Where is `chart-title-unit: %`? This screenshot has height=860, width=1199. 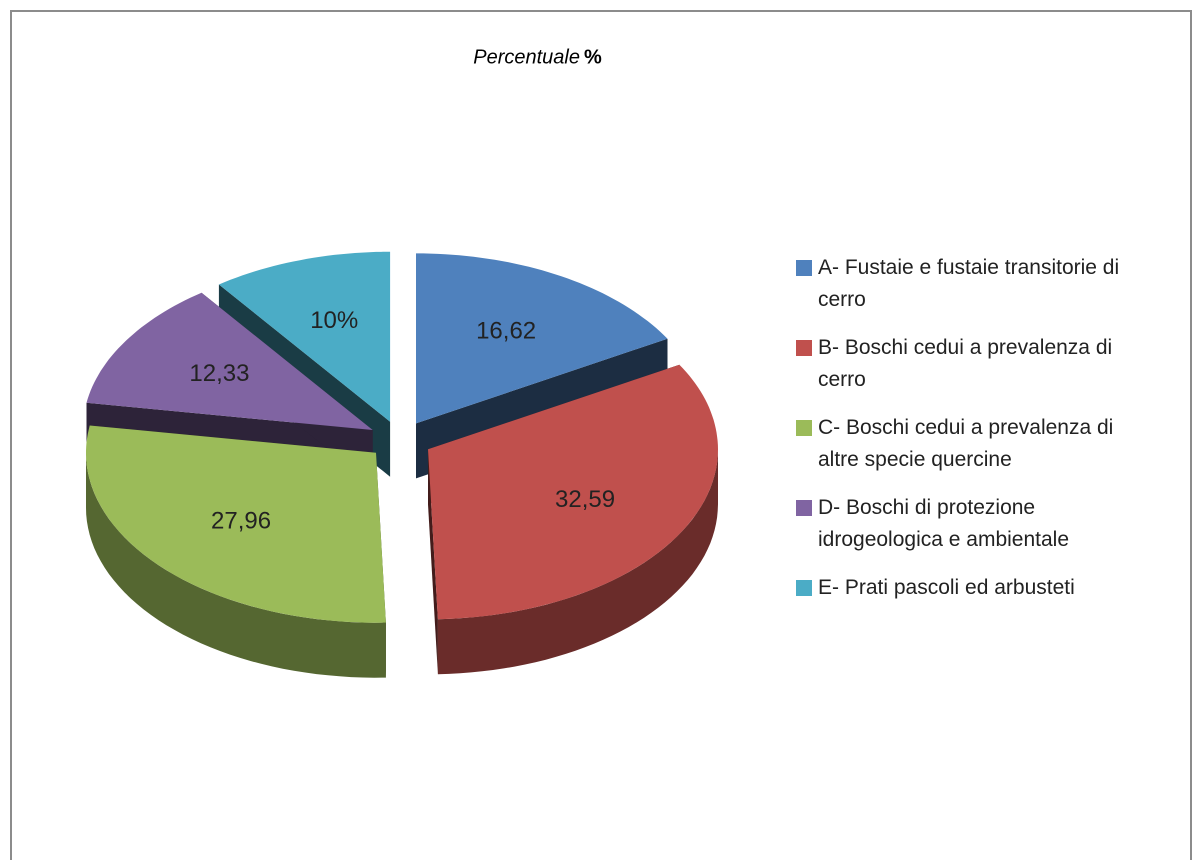 chart-title-unit: % is located at coordinates (593, 57).